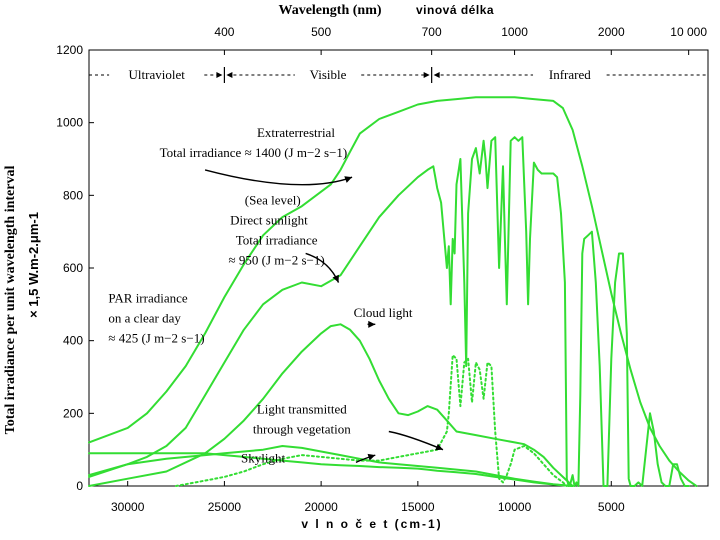 Image resolution: width=720 pixels, height=540 pixels. I want to click on top-tick-label: 700, so click(432, 32).